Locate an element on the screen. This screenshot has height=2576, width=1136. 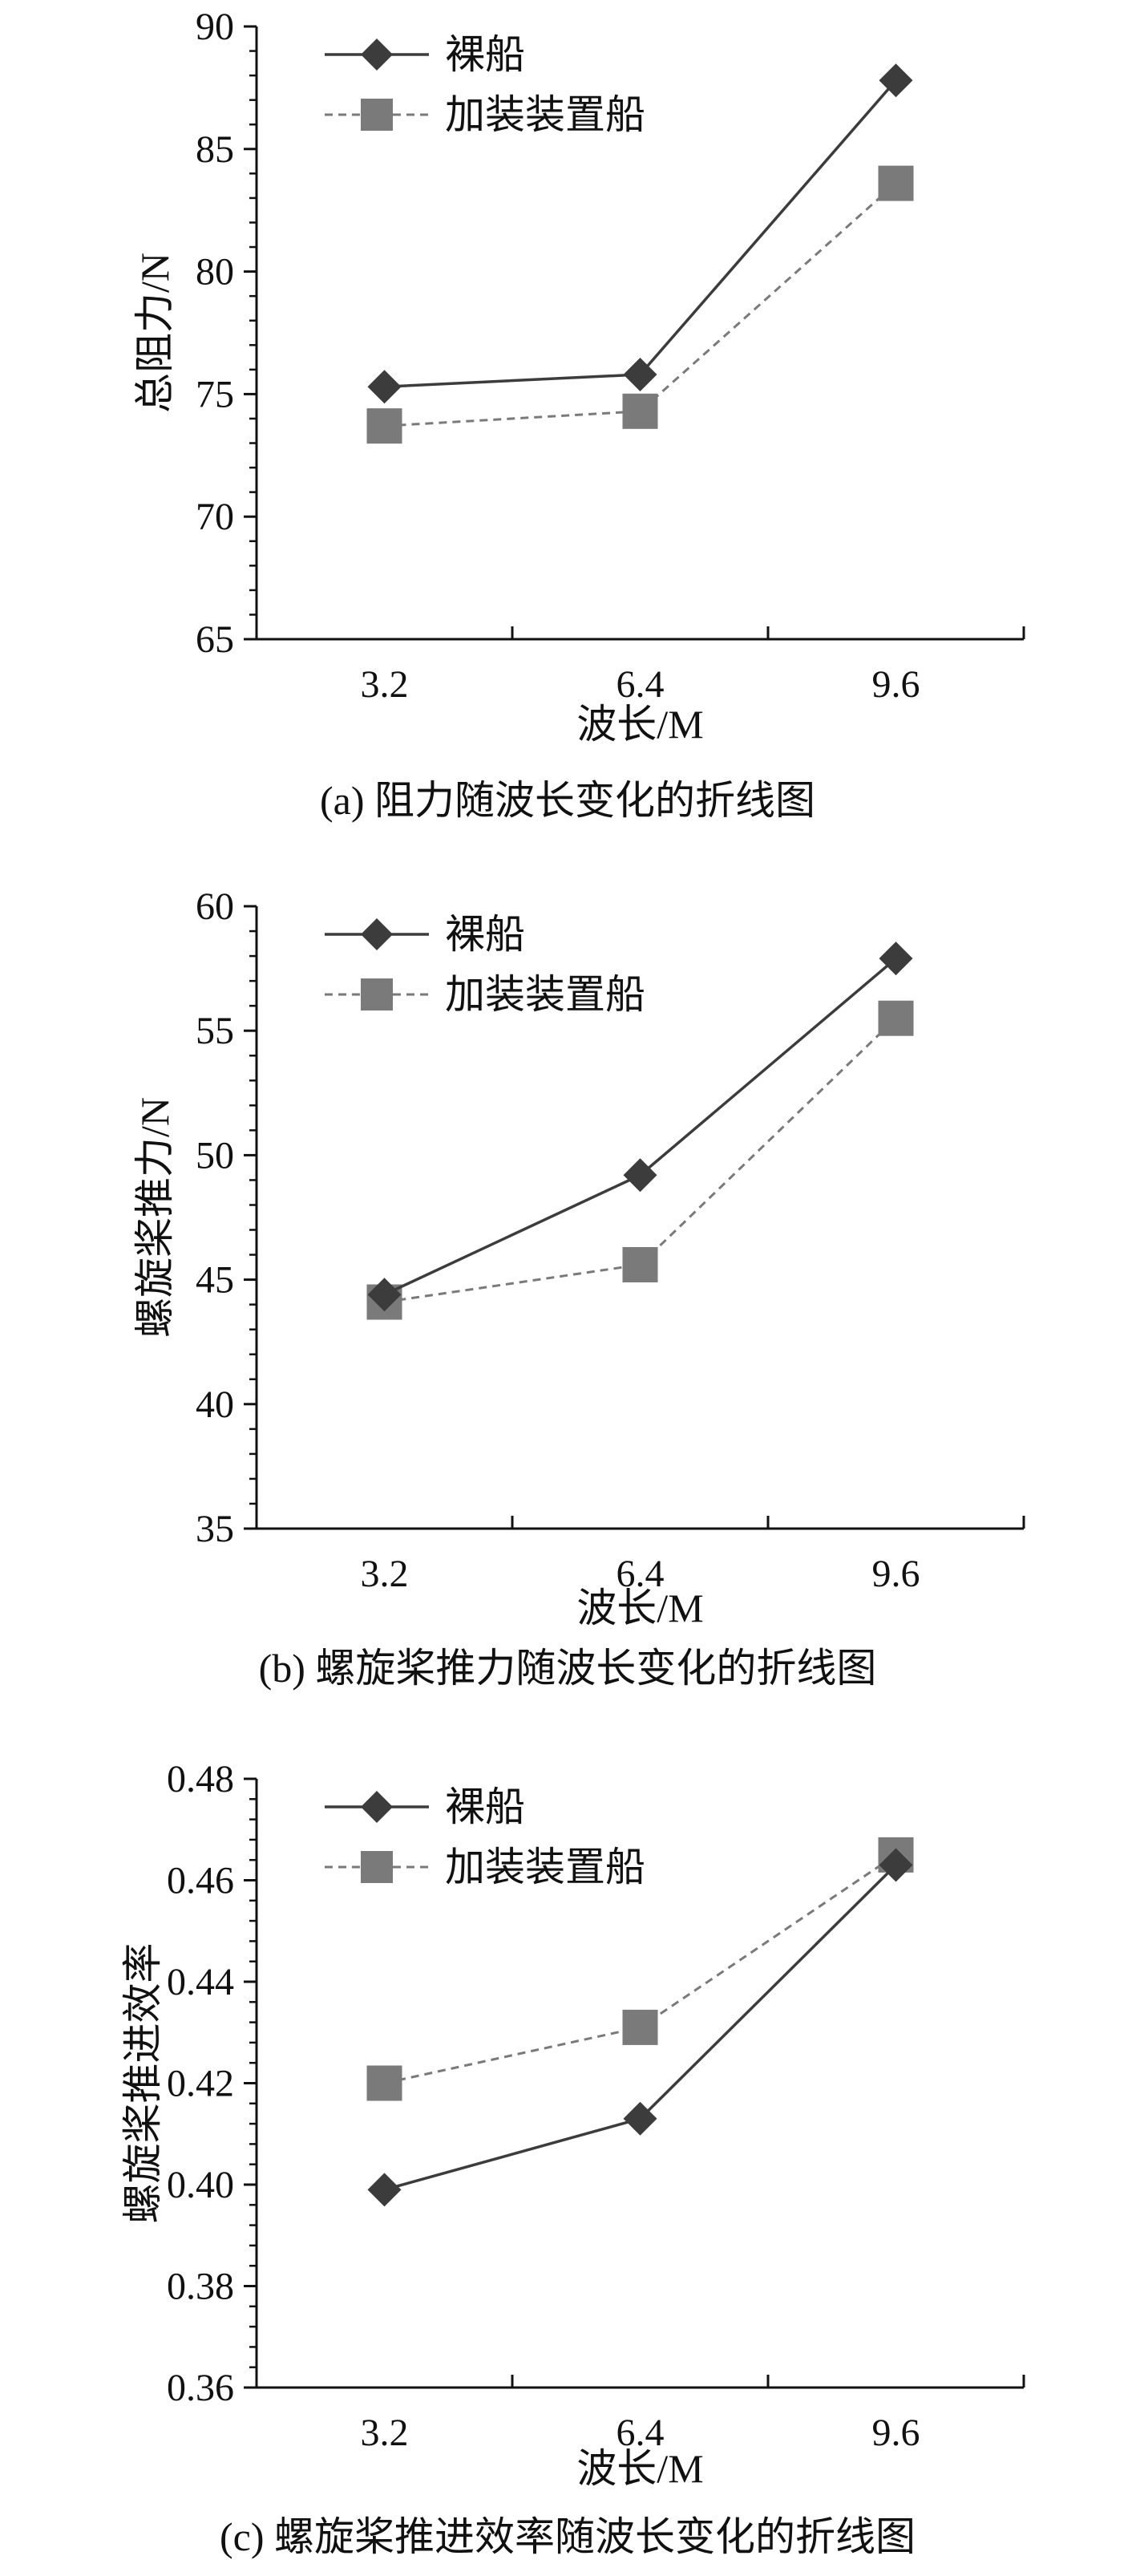
y-tick-label: 0.38 is located at coordinates (201, 2287).